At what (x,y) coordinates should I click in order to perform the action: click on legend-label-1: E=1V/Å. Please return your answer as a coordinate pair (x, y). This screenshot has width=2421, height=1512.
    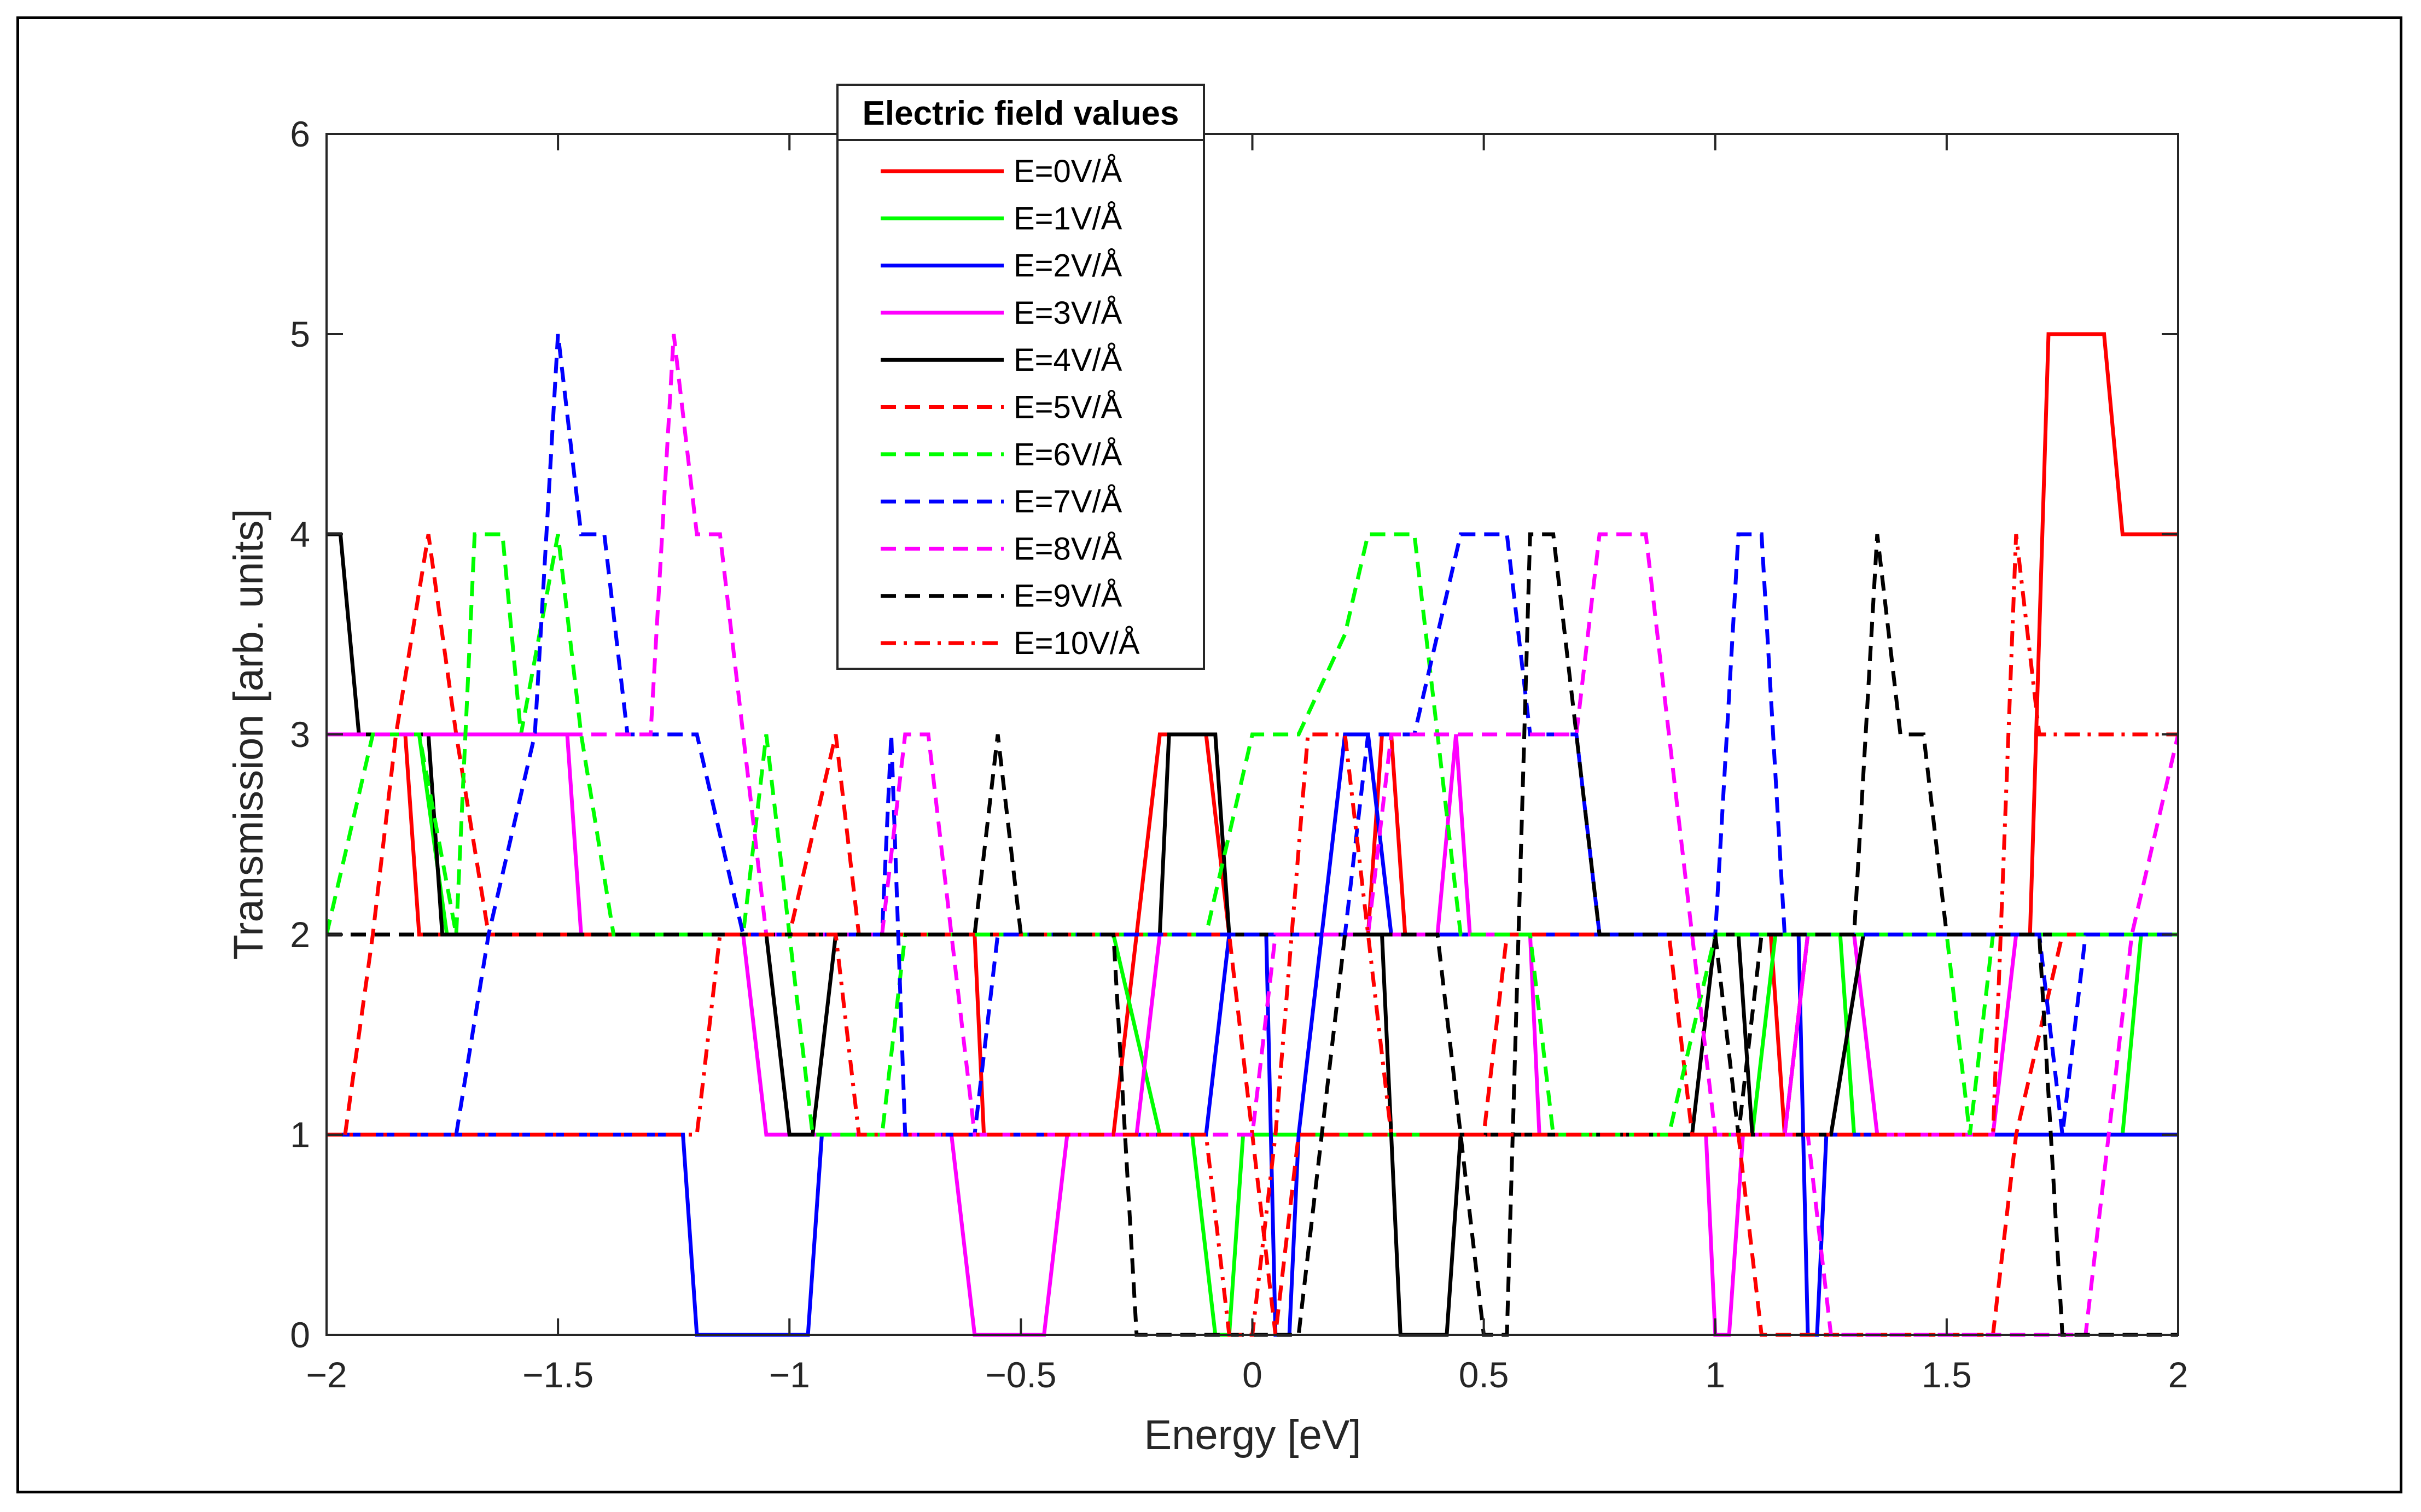
    Looking at the image, I should click on (1068, 218).